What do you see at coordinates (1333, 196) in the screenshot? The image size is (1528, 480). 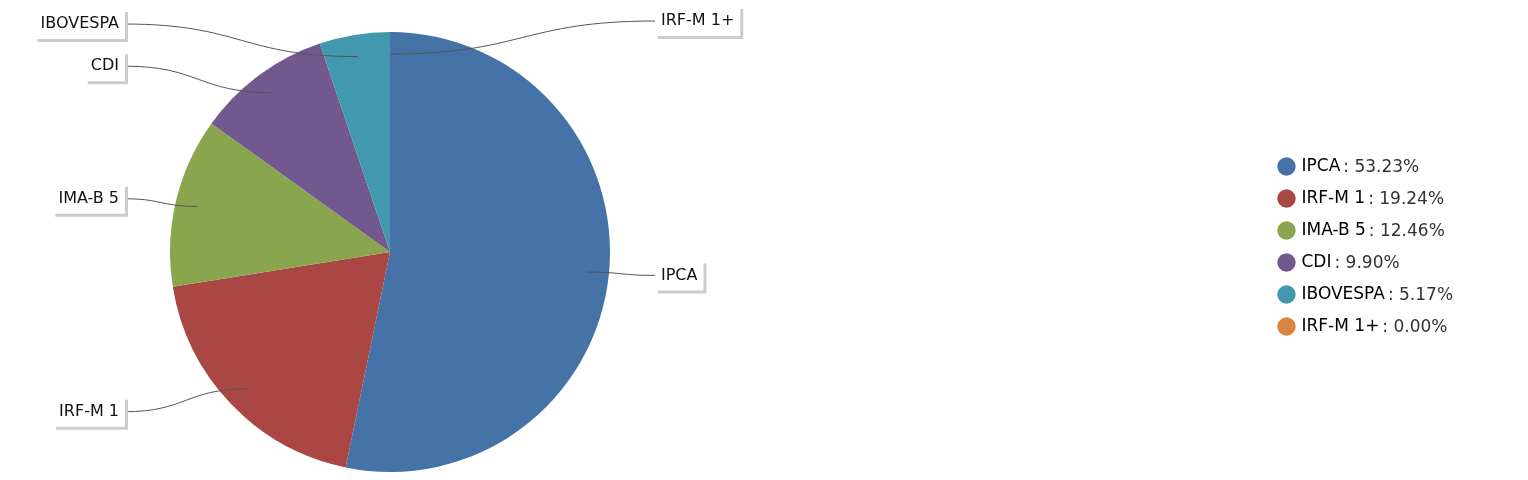 I see `legend-label: IRF-M 1` at bounding box center [1333, 196].